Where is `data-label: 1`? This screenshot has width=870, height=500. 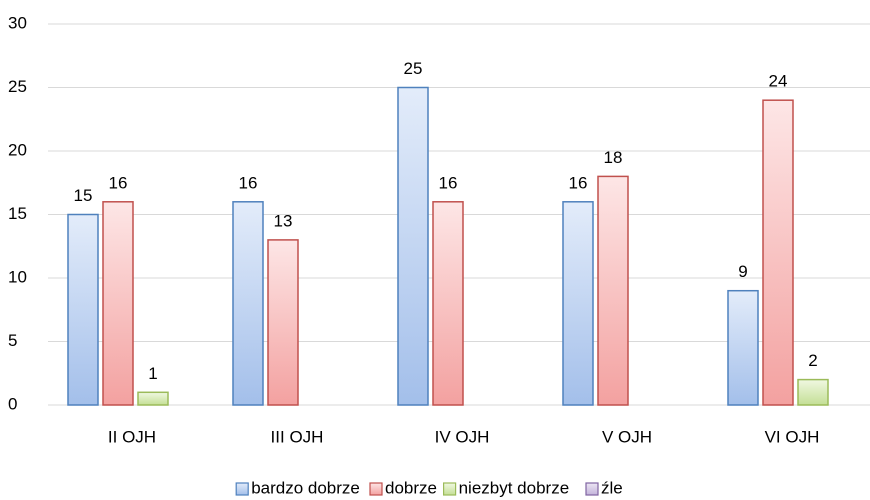 data-label: 1 is located at coordinates (152, 373).